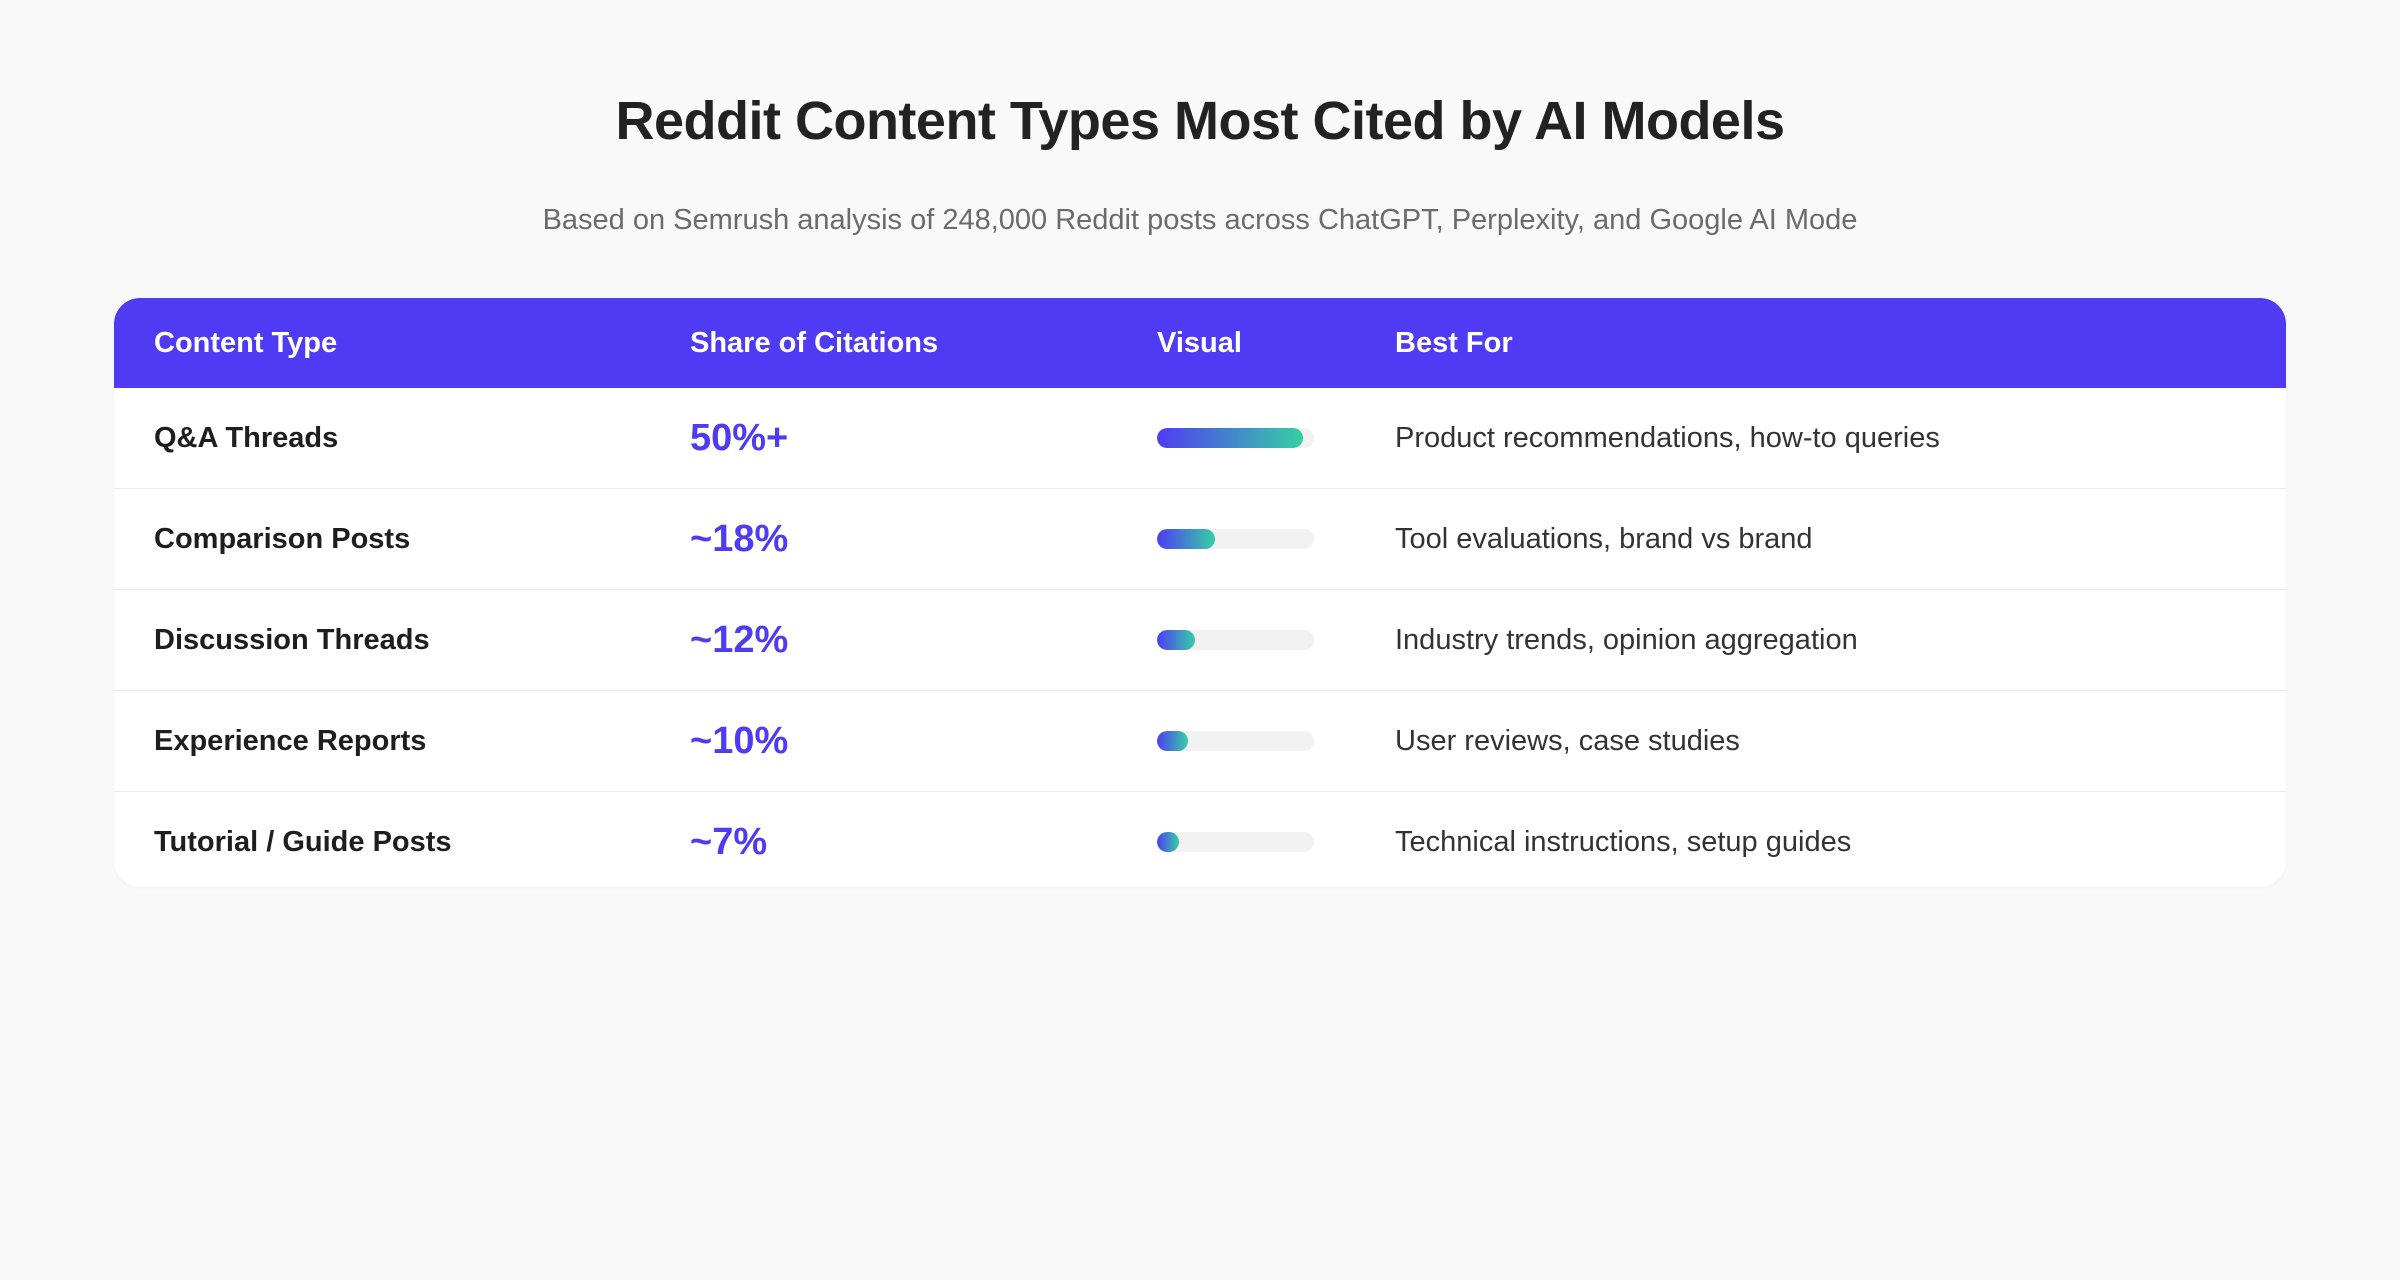 The height and width of the screenshot is (1280, 2400). Describe the element at coordinates (739, 438) in the screenshot. I see `share-value: 50%+` at that location.